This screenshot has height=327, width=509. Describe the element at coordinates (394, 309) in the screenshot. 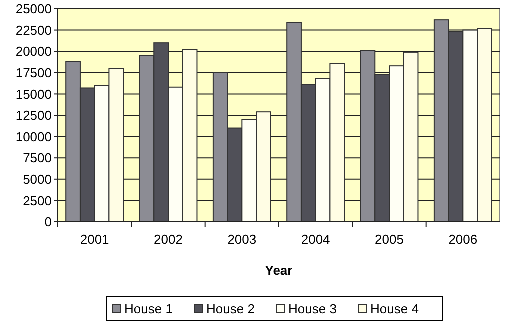

I see `legend-label: House 4` at that location.